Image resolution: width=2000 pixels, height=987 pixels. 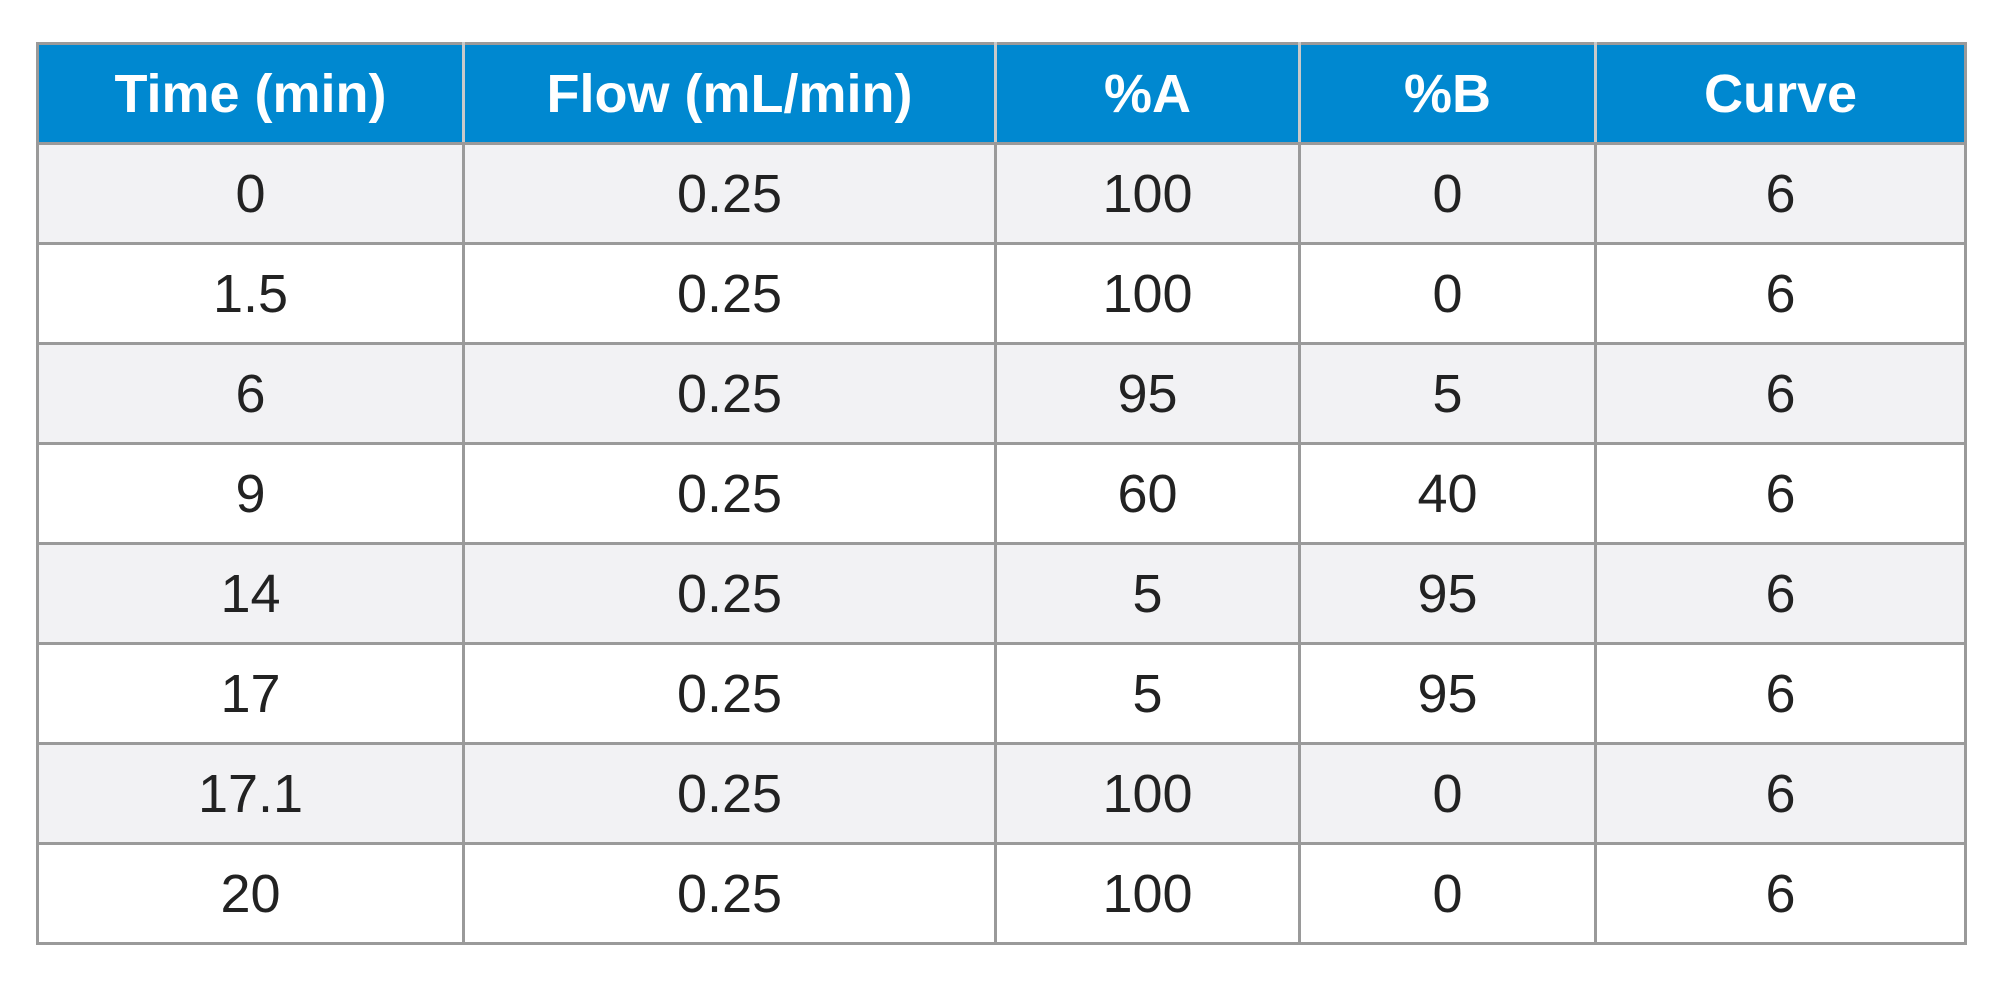 What do you see at coordinates (1780, 93) in the screenshot?
I see `header-curve: Curve` at bounding box center [1780, 93].